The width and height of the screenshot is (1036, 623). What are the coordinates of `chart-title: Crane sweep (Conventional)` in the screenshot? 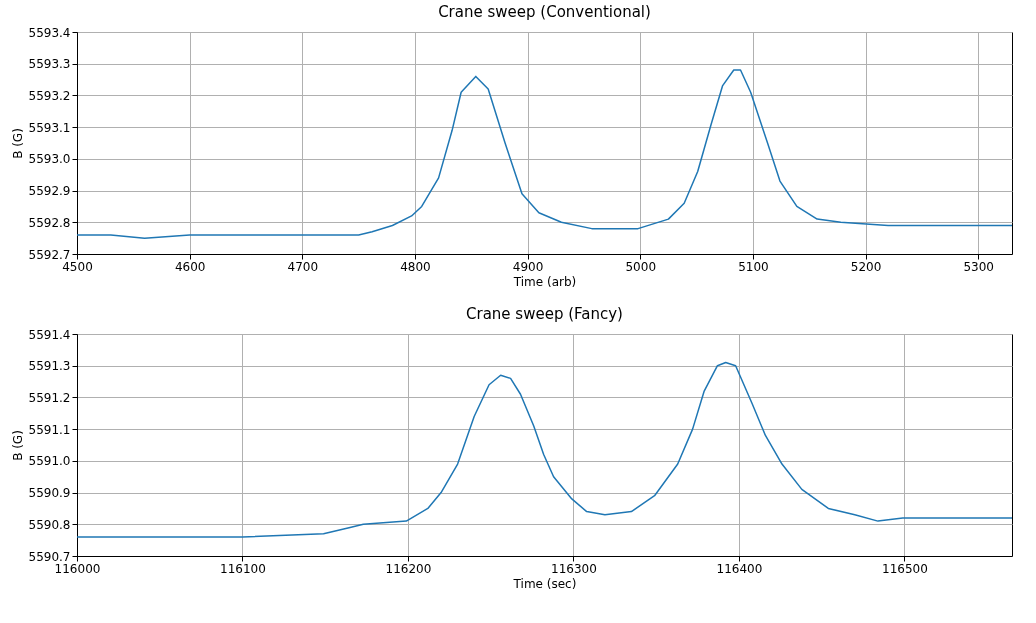 It's located at (544, 12).